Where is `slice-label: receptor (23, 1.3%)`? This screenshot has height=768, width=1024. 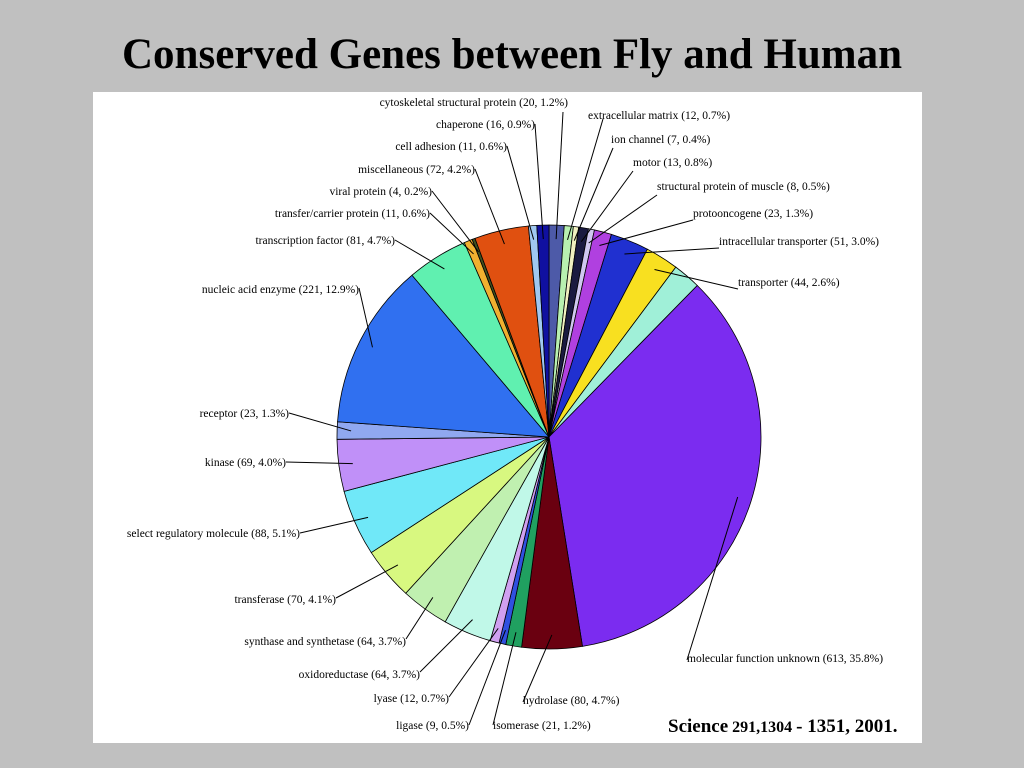
slice-label: receptor (23, 1.3%) is located at coordinates (245, 414).